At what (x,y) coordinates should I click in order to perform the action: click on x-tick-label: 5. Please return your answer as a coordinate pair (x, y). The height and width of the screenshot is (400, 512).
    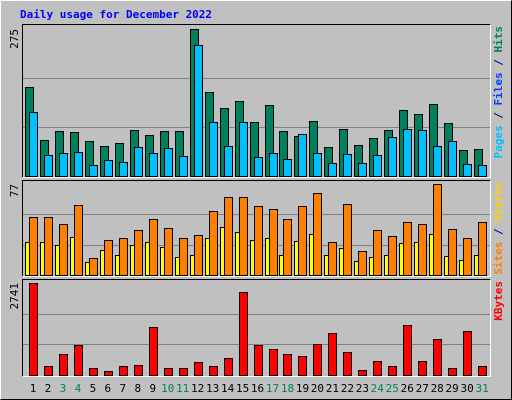
    Looking at the image, I should click on (93, 388).